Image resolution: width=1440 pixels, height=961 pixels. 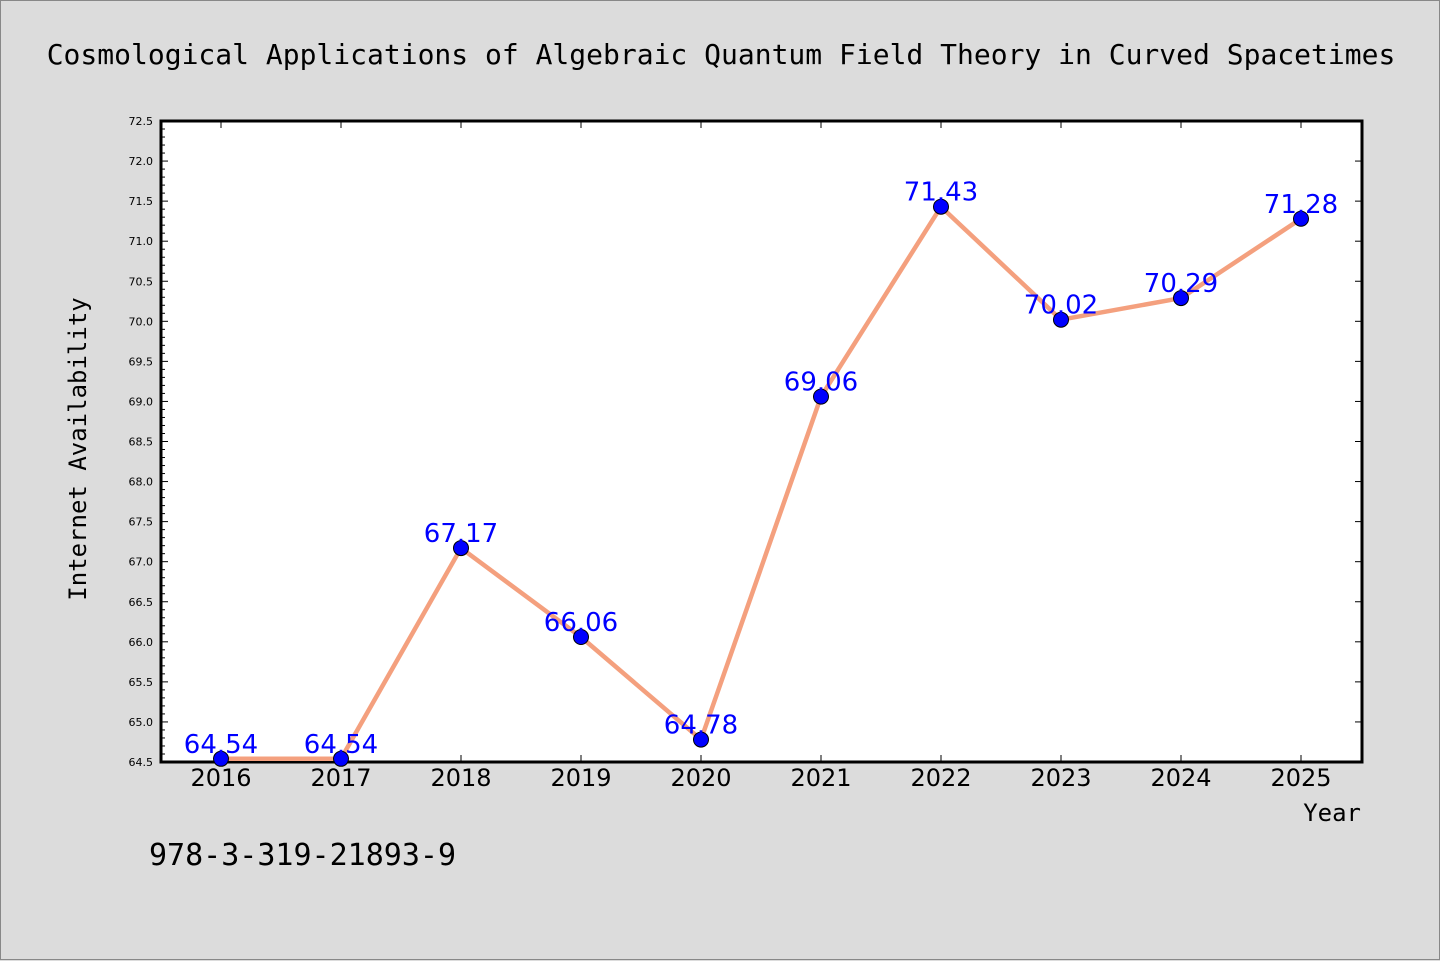 What do you see at coordinates (1061, 306) in the screenshot?
I see `data-label: 70.02` at bounding box center [1061, 306].